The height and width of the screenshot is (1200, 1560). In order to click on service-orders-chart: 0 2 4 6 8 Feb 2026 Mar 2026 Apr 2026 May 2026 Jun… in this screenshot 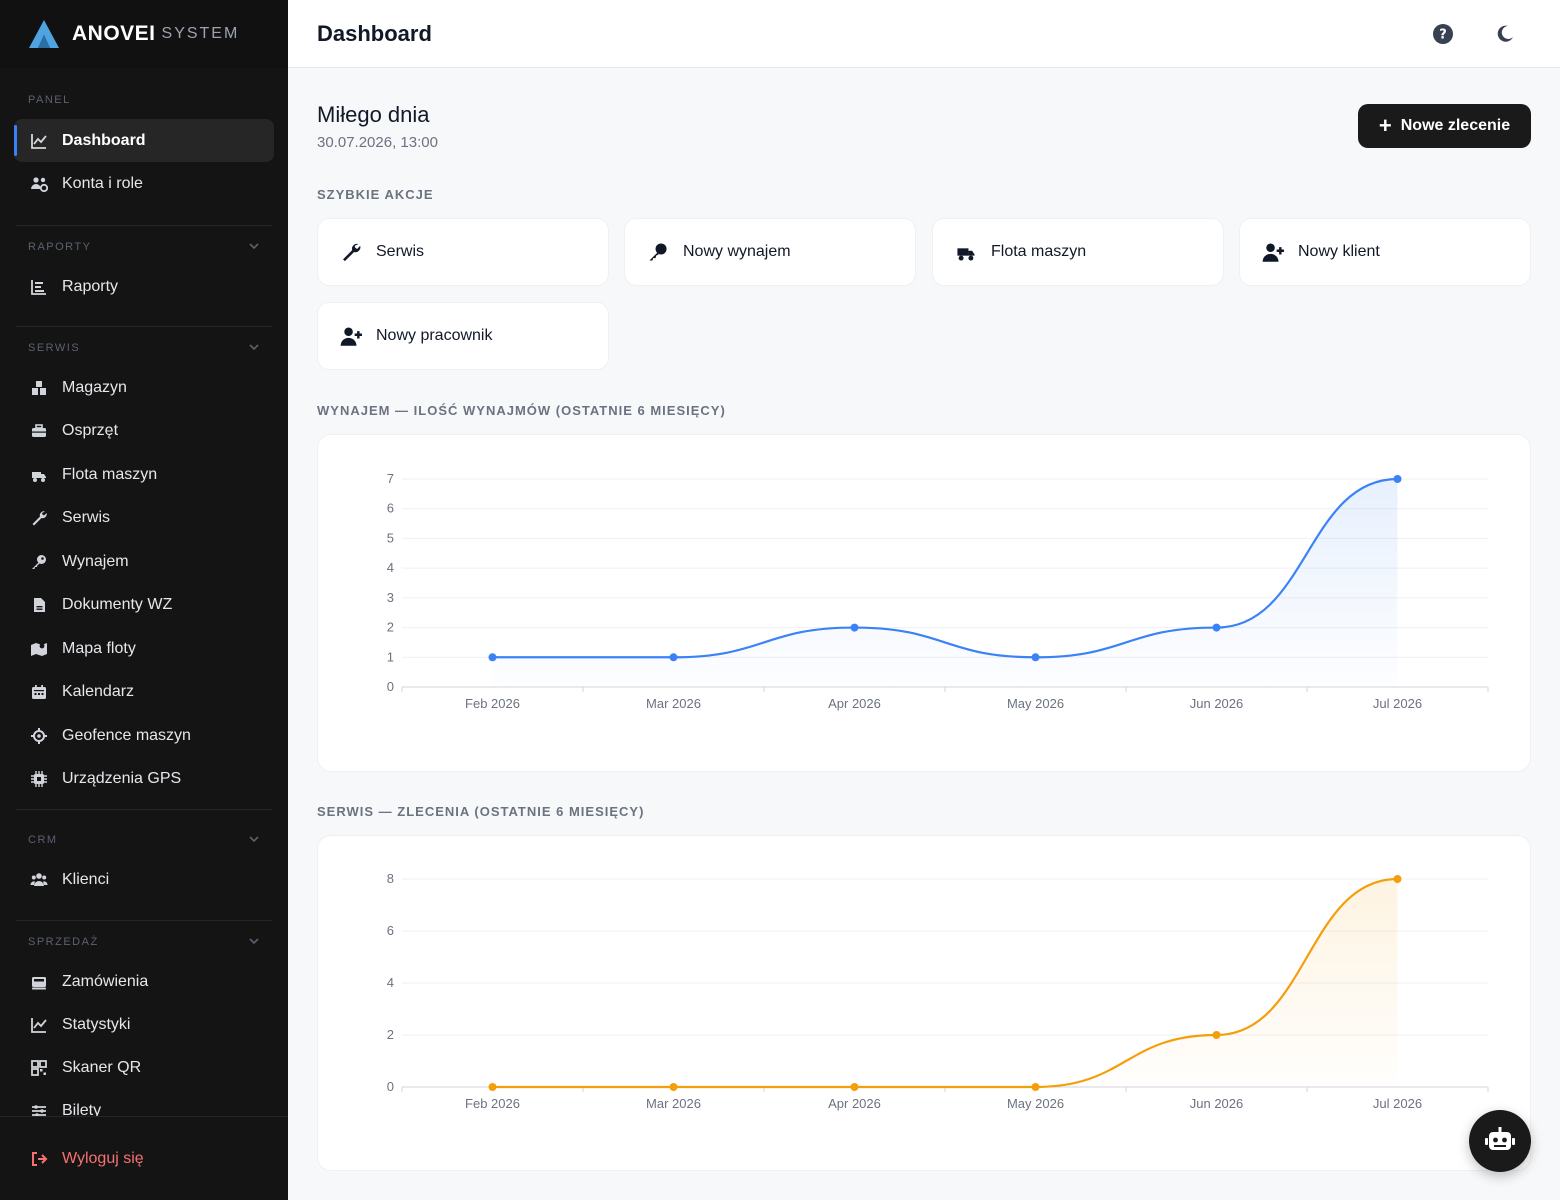, I will do `click(938, 991)`.